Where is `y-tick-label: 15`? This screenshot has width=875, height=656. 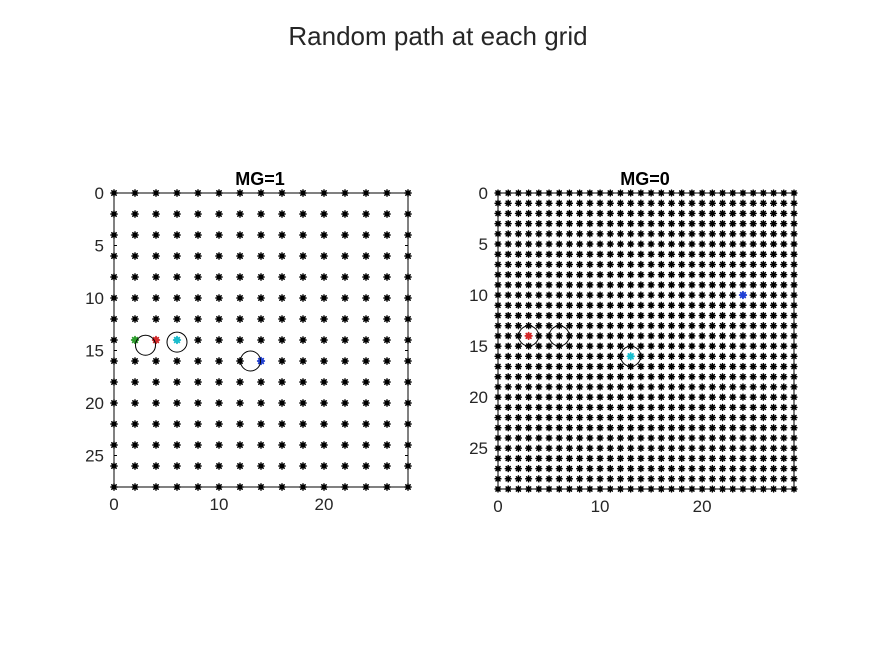 y-tick-label: 15 is located at coordinates (478, 346).